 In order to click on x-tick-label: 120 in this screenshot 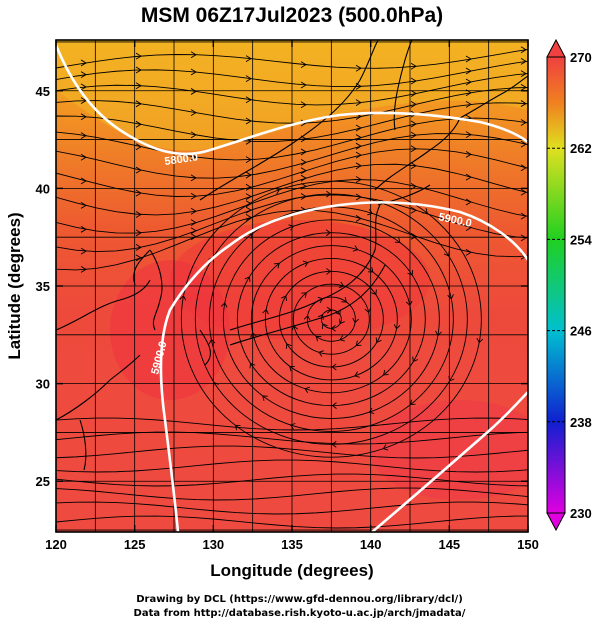, I will do `click(56, 544)`.